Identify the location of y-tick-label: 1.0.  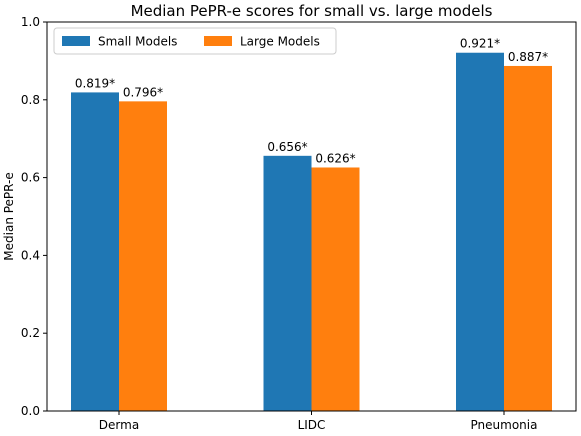
(30, 22).